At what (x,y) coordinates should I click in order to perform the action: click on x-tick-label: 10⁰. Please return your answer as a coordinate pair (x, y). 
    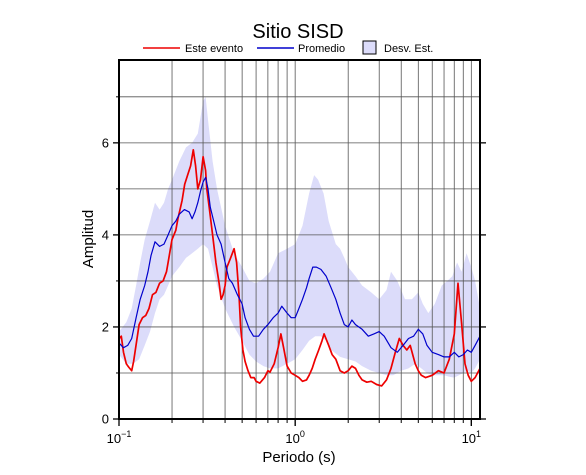
    Looking at the image, I should click on (294, 437).